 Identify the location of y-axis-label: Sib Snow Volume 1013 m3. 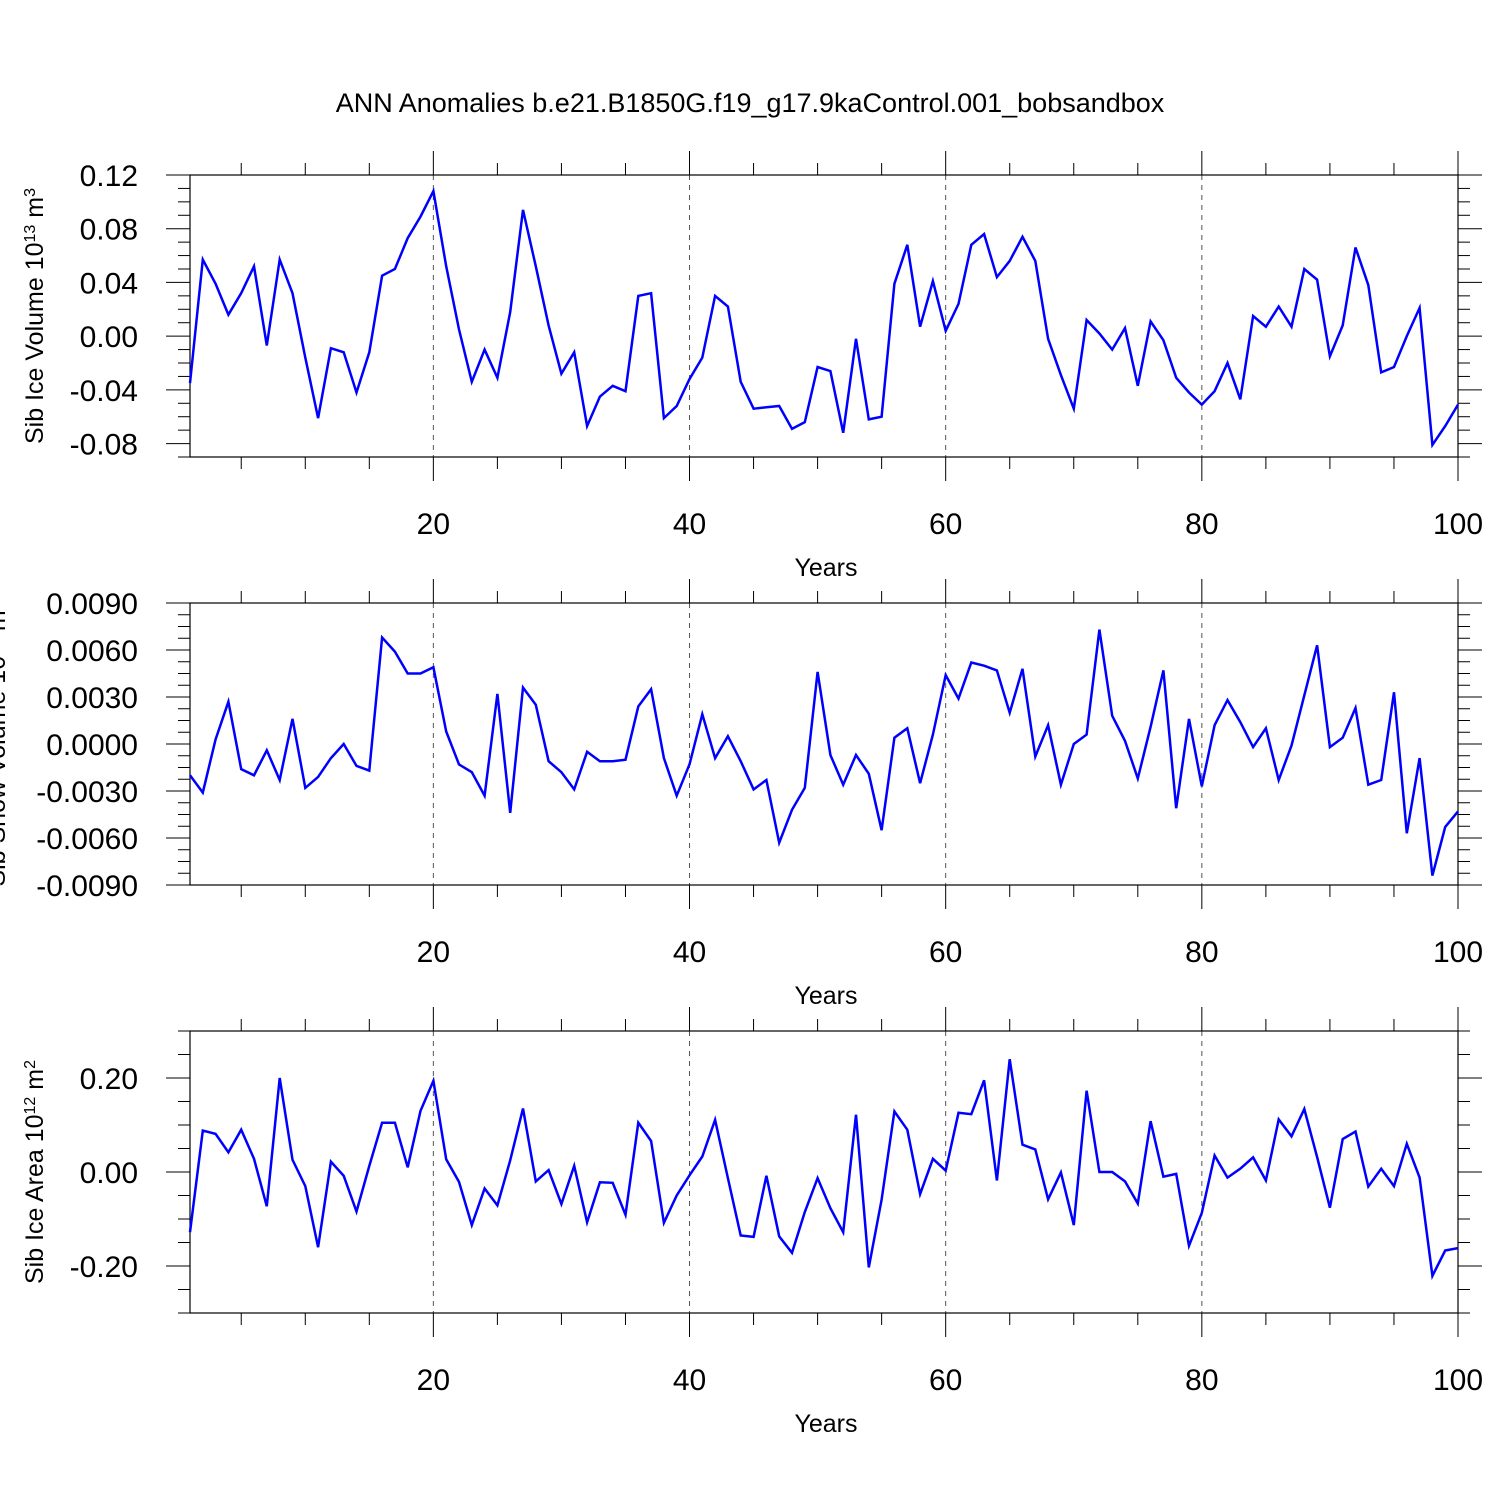
(5, 743).